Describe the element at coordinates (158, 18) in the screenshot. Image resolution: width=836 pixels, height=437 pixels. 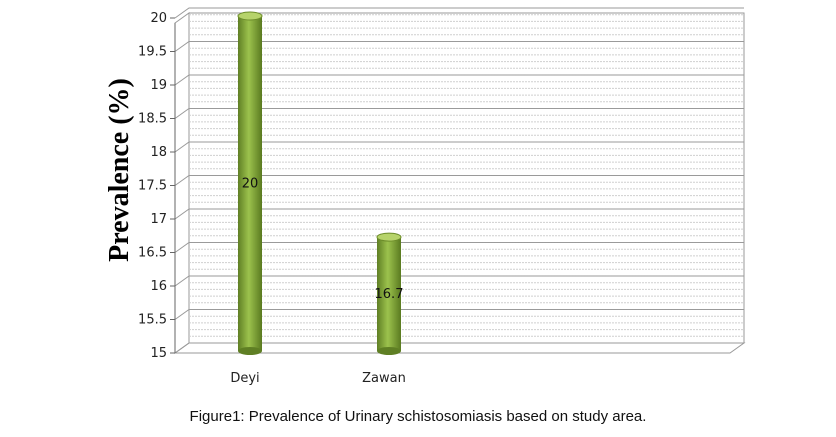
I see `y-tick-label: 20` at that location.